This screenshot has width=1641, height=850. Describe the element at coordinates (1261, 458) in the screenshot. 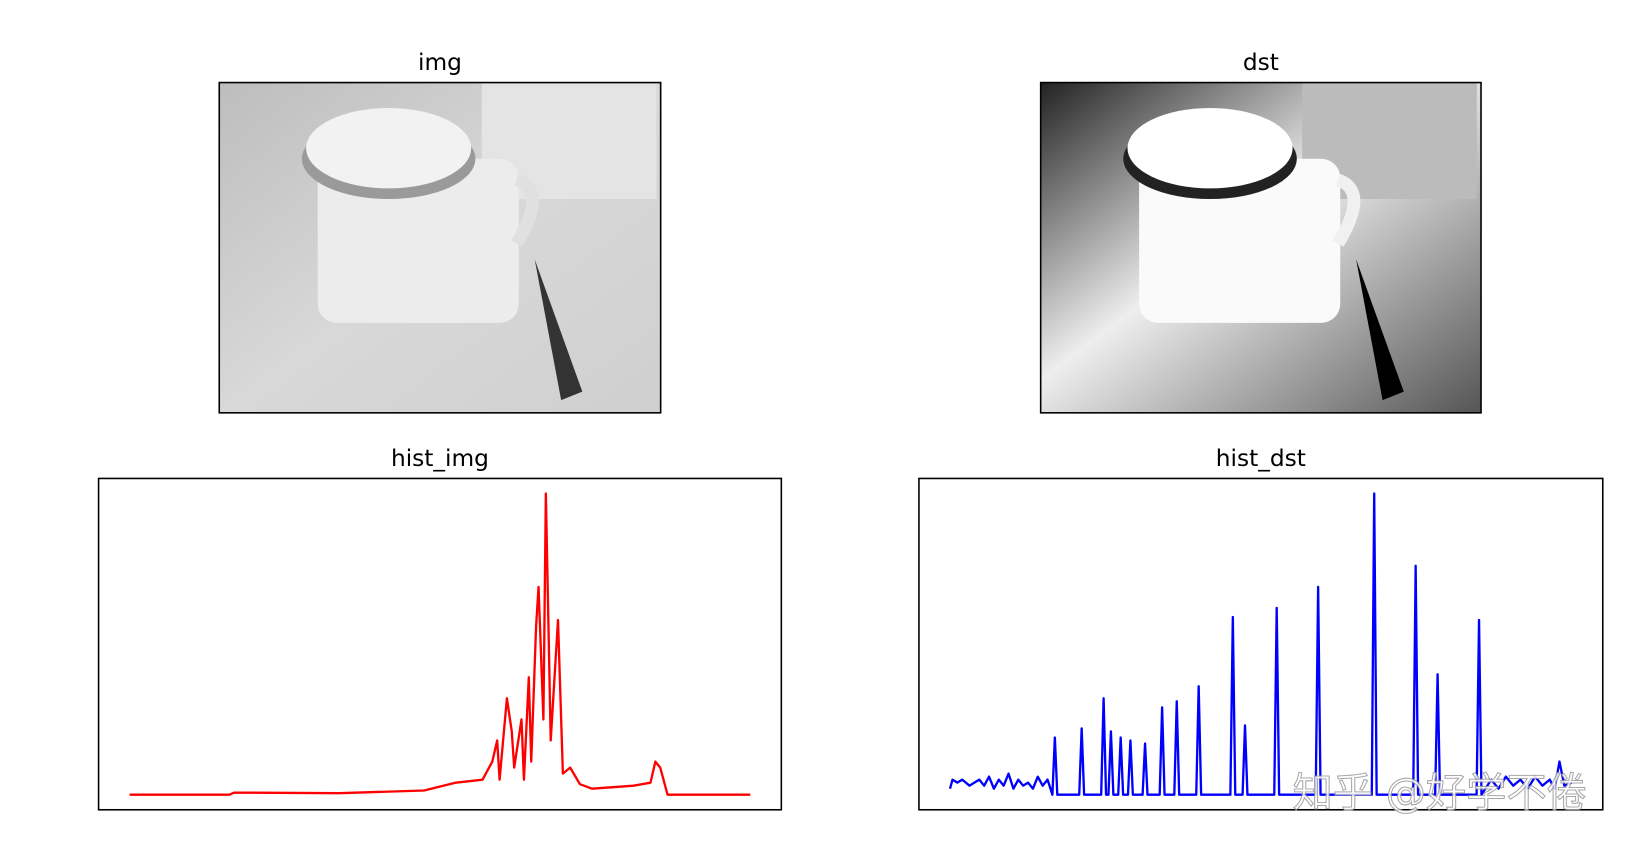

I see `axes-title: hist_dst` at that location.